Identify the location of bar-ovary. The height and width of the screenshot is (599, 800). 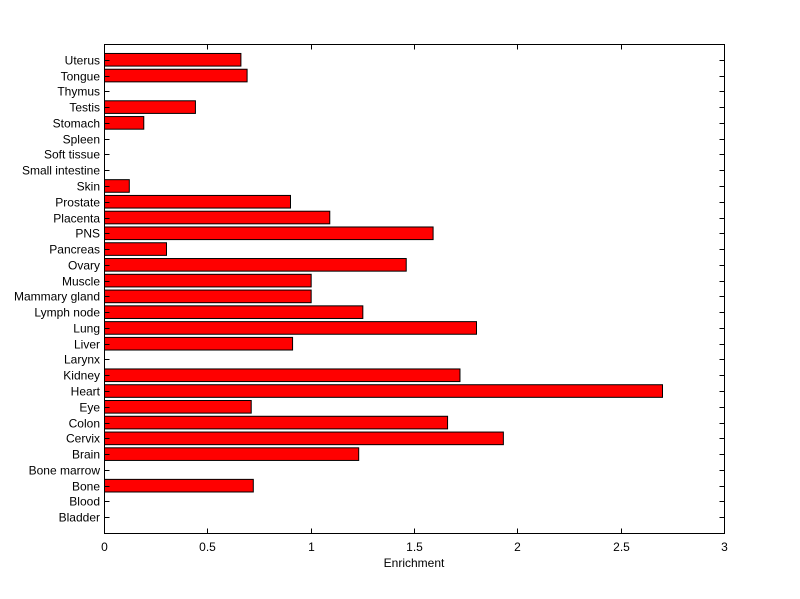
(255, 265).